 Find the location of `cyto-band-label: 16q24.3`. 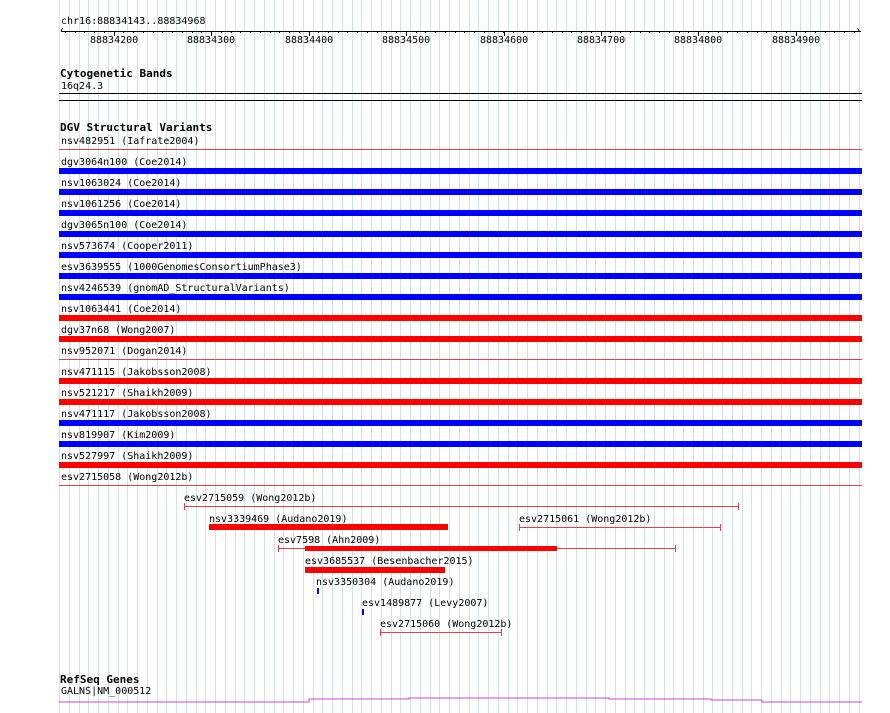

cyto-band-label: 16q24.3 is located at coordinates (82, 86).